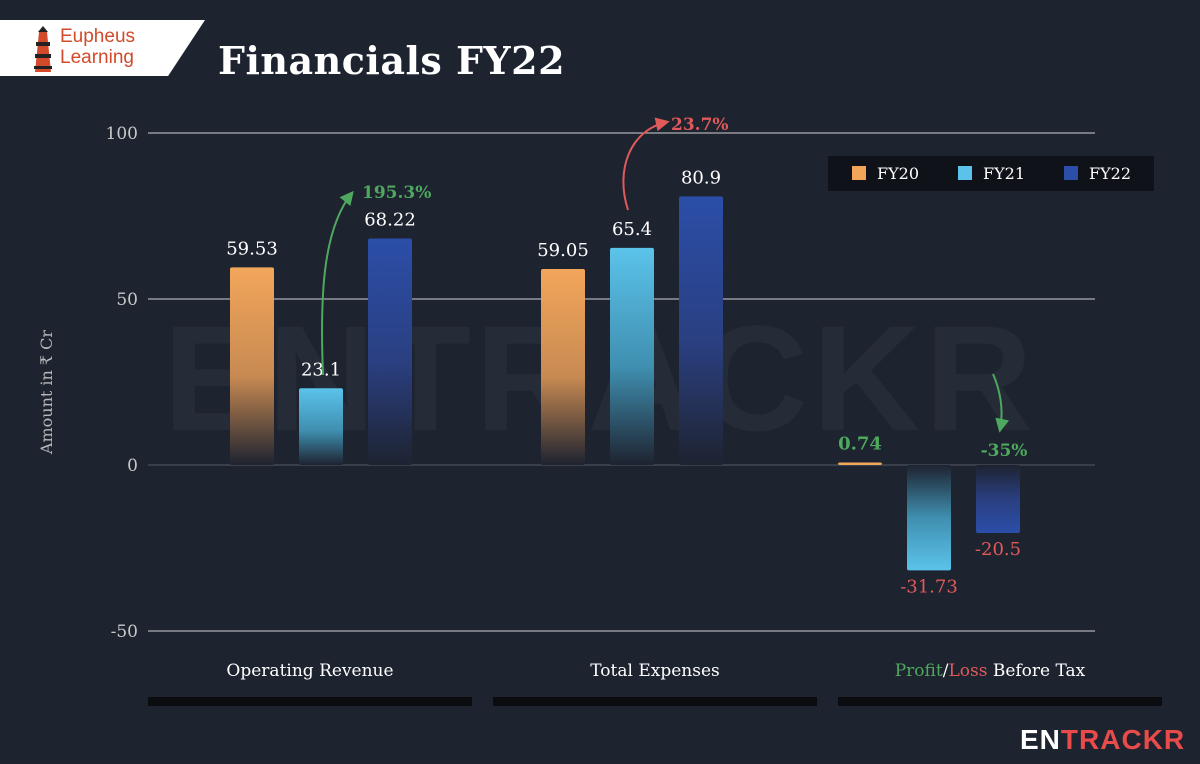 This screenshot has width=1200, height=764. I want to click on lighthouse-icon, so click(43, 49).